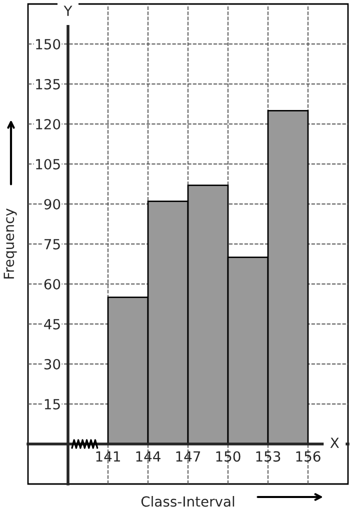  I want to click on y-tick-label: 45, so click(52, 324).